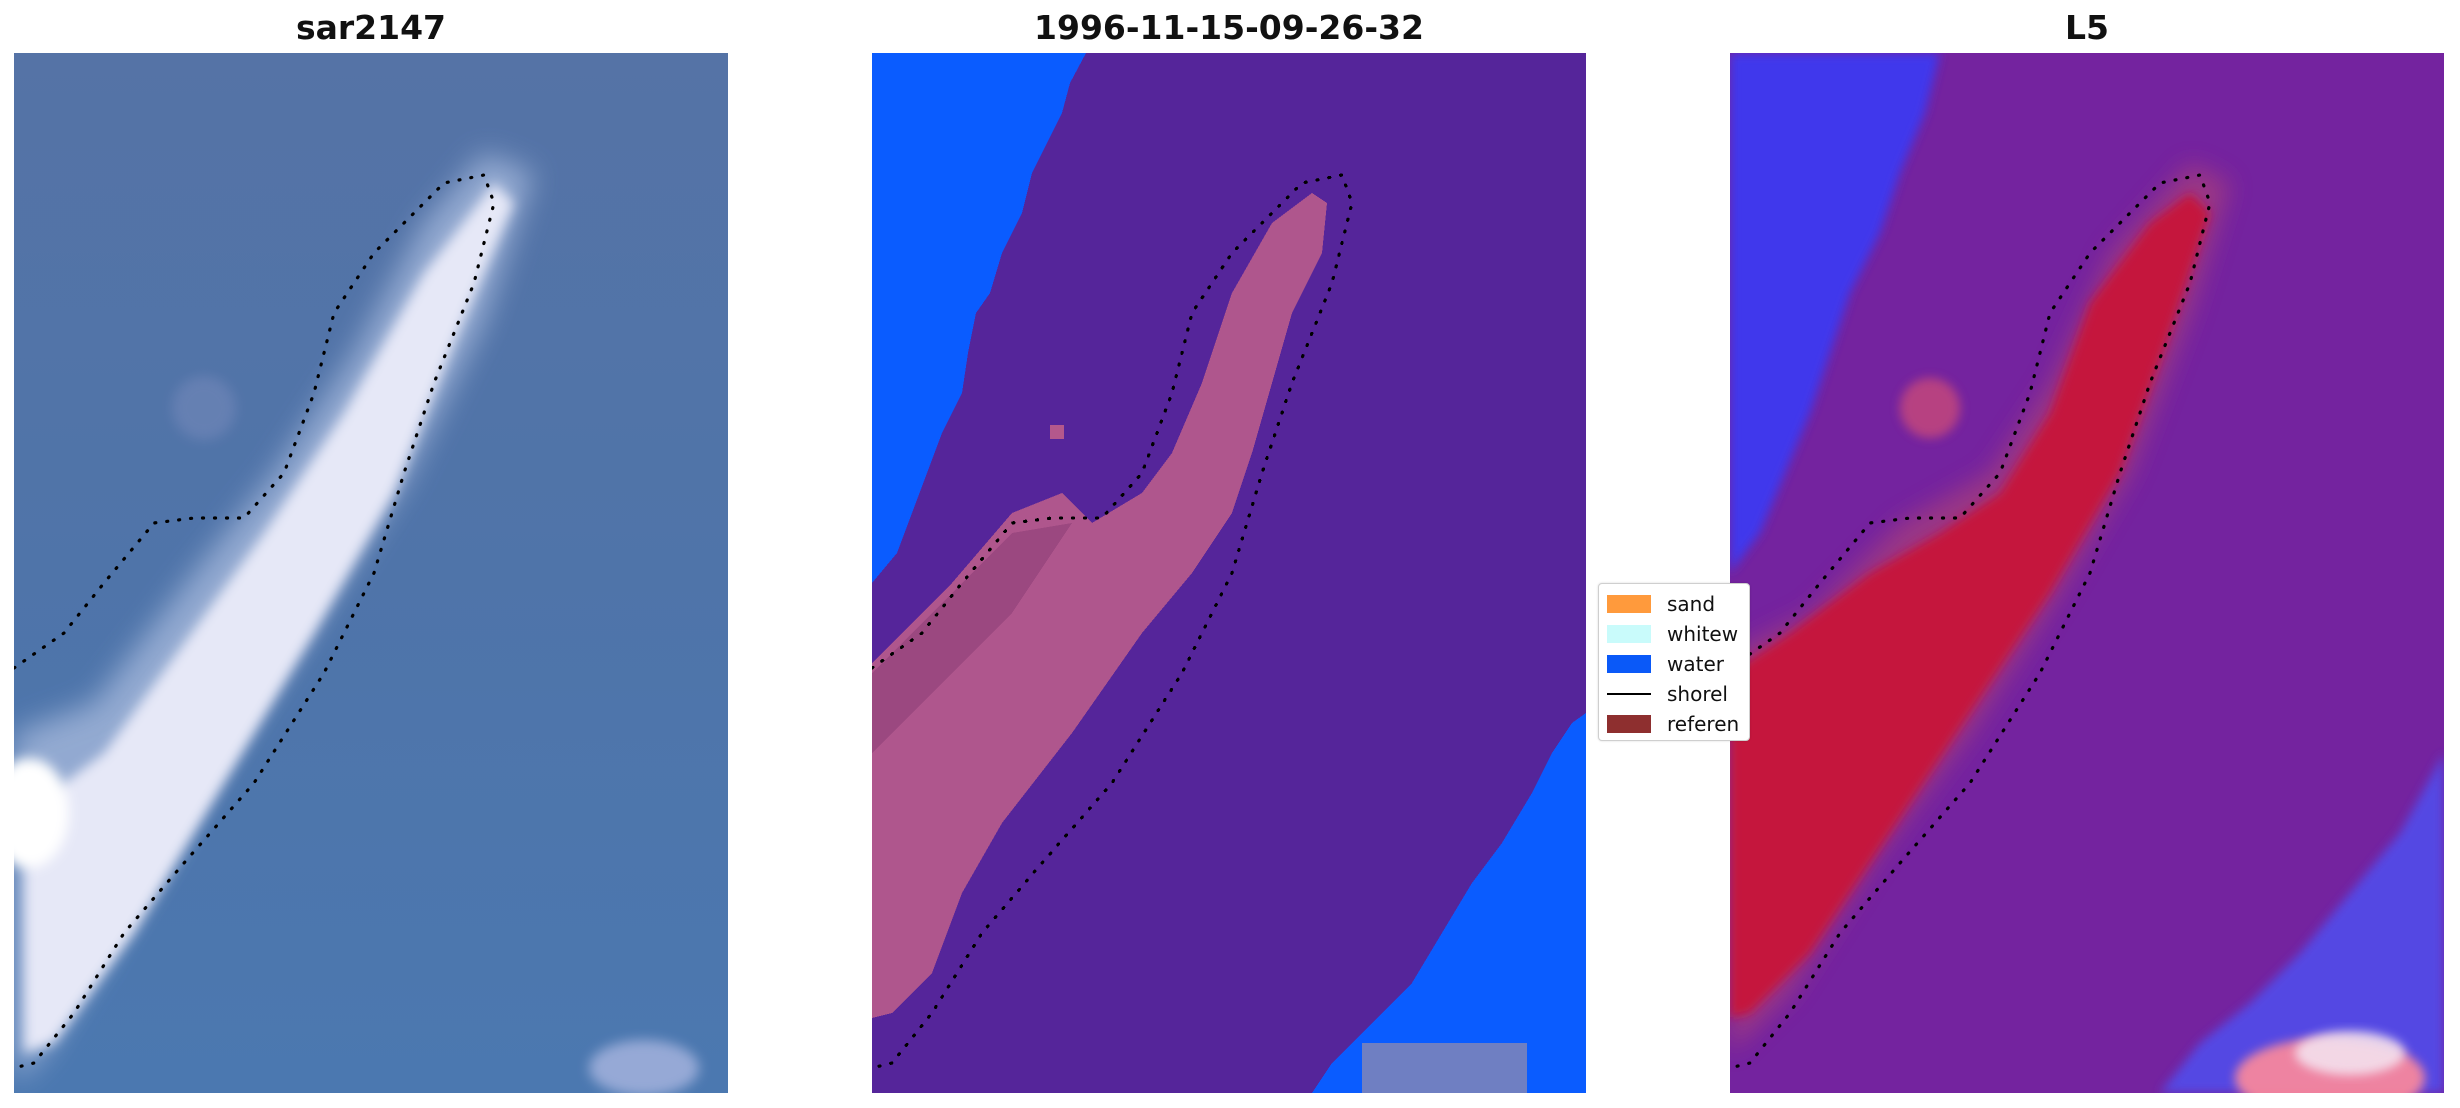 The image size is (2460, 1108). What do you see at coordinates (1444, 1068) in the screenshot?
I see `pale-patch` at bounding box center [1444, 1068].